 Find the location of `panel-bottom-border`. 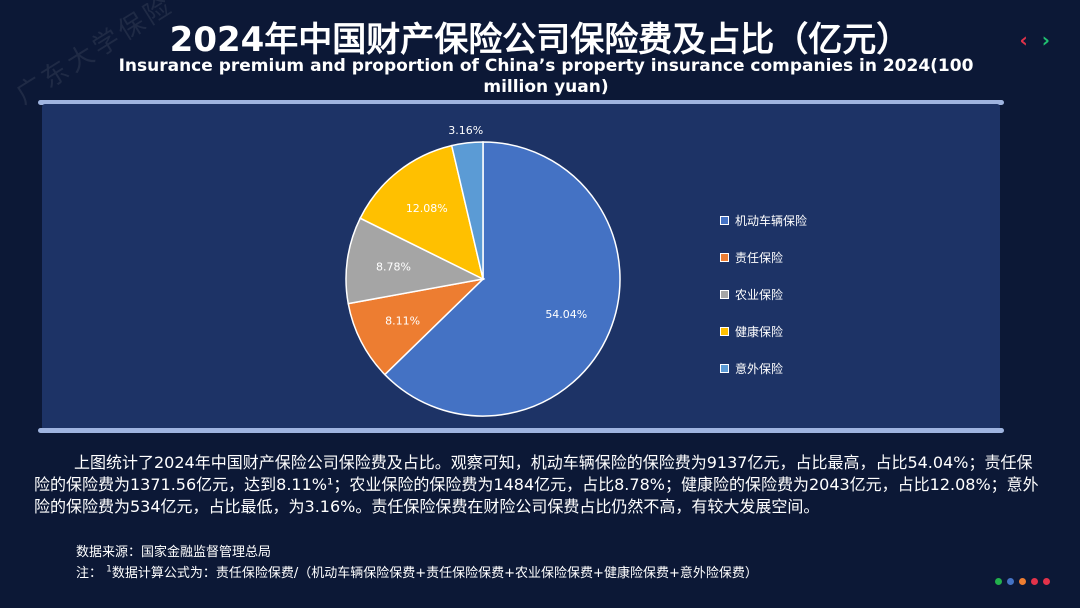

panel-bottom-border is located at coordinates (521, 430).